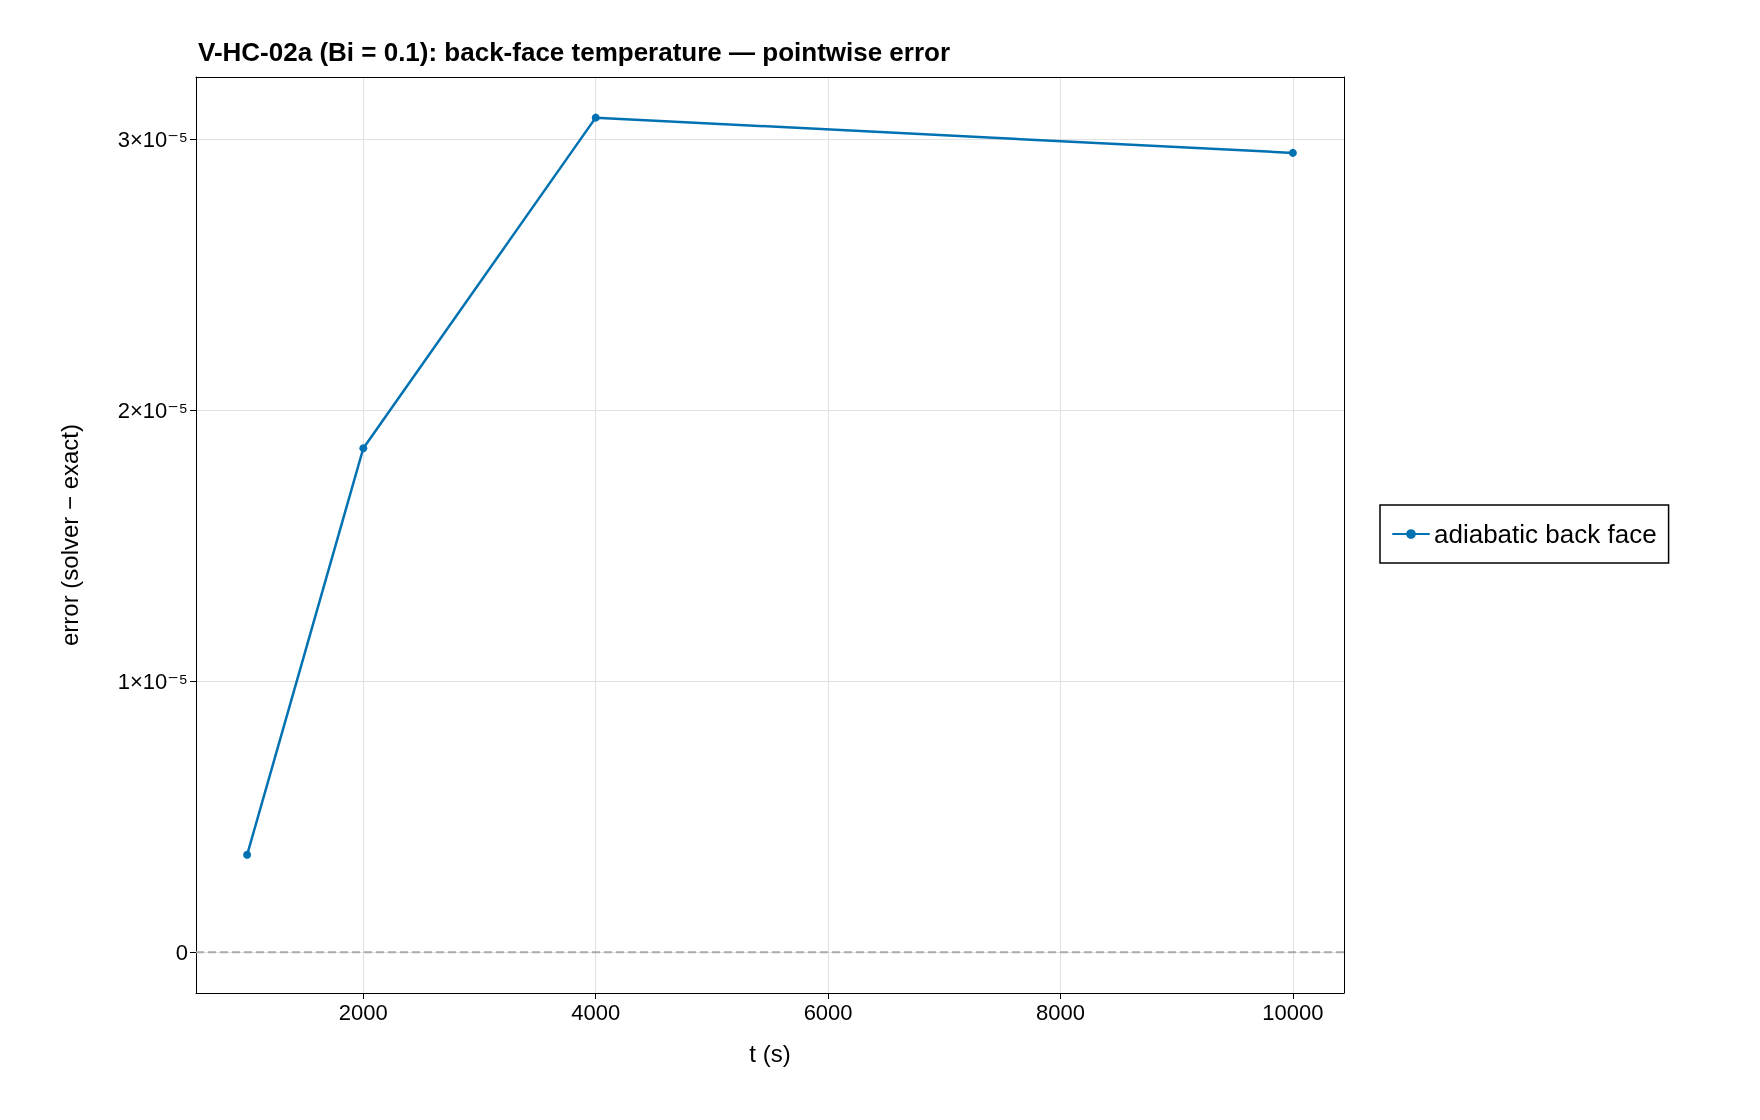 This screenshot has width=1760, height=1120. Describe the element at coordinates (181, 952) in the screenshot. I see `y-tick-label: 0` at that location.